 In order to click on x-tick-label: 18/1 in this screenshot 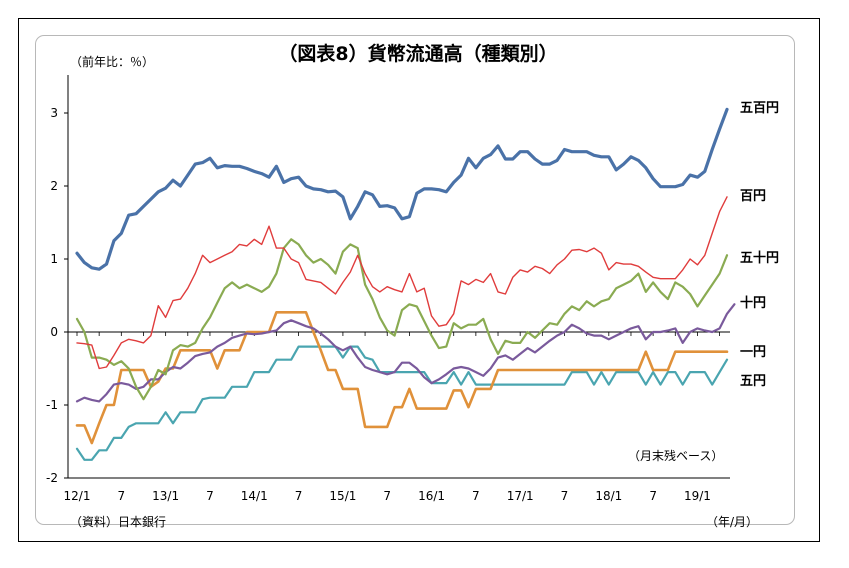, I will do `click(608, 496)`.